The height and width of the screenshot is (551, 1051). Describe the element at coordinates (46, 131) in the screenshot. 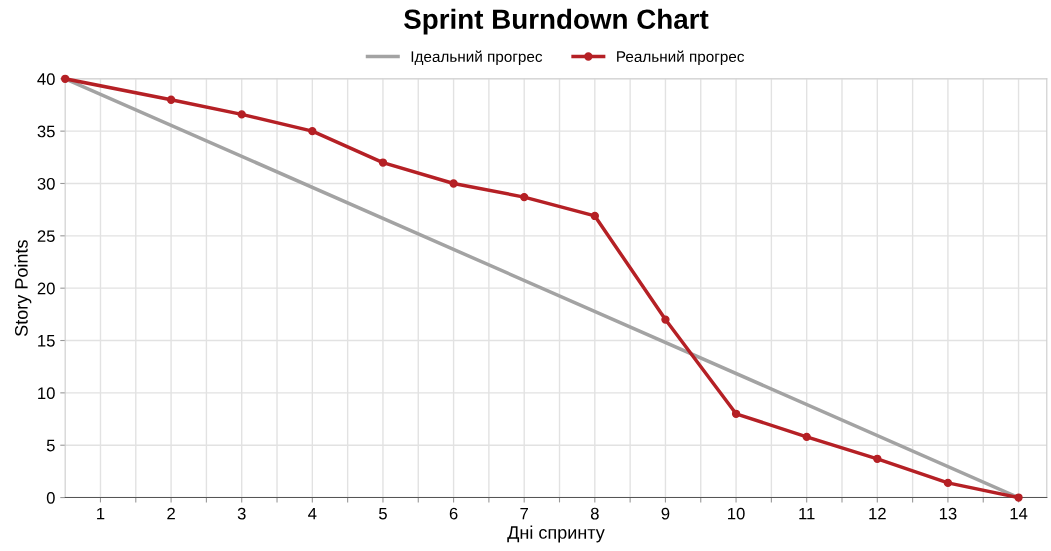

I see `y-tick-label: 35` at that location.